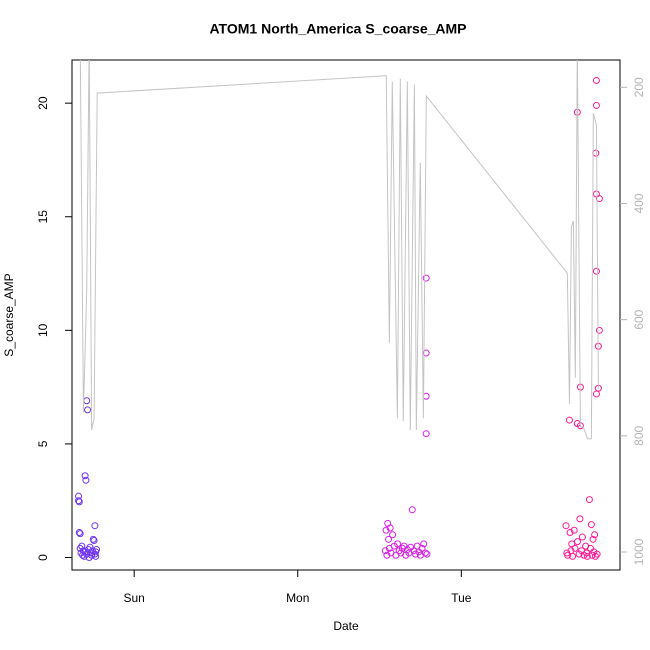  I want to click on y-tick-label: 0, so click(43, 557).